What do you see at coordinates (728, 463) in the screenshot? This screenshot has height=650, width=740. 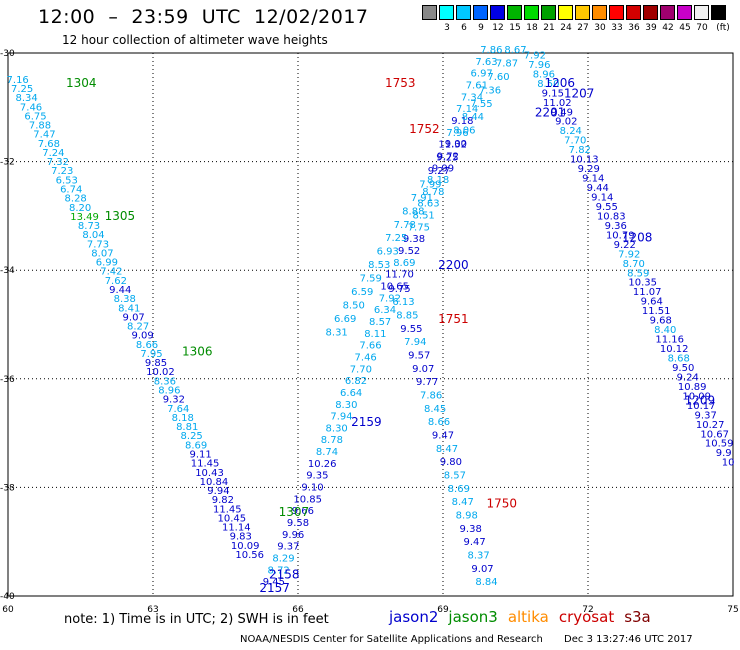 I see `swh-value: 10` at bounding box center [728, 463].